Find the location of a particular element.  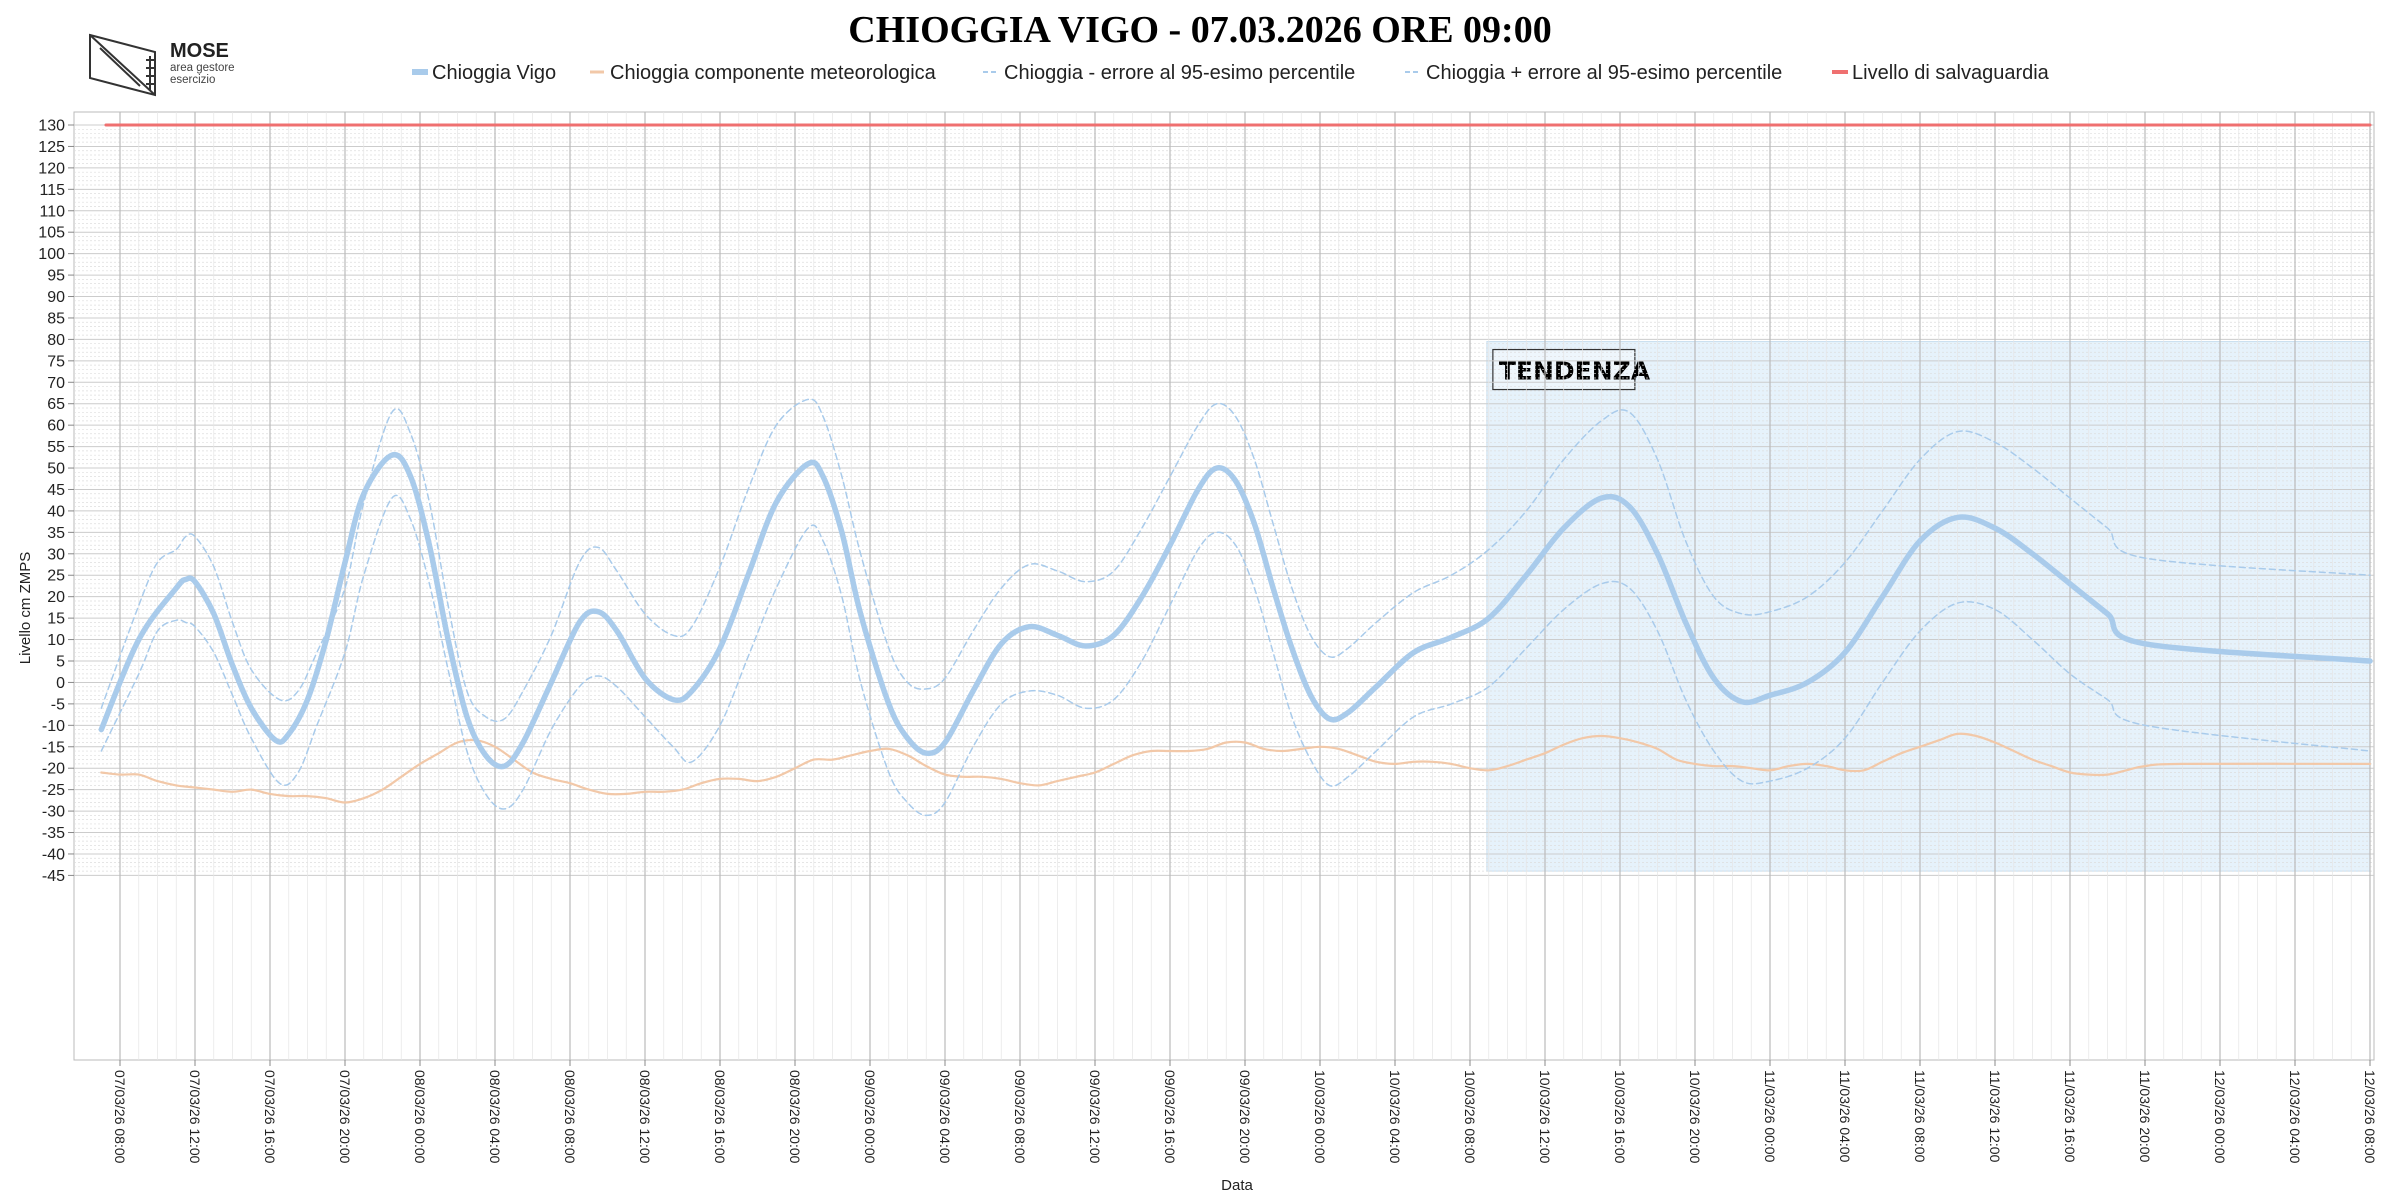

y-tick-label: 55 is located at coordinates (56, 447).